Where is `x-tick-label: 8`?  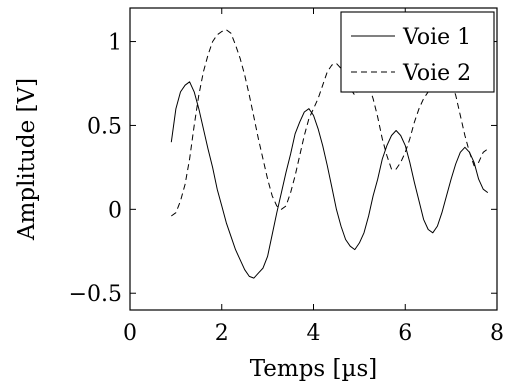 x-tick-label: 8 is located at coordinates (497, 333).